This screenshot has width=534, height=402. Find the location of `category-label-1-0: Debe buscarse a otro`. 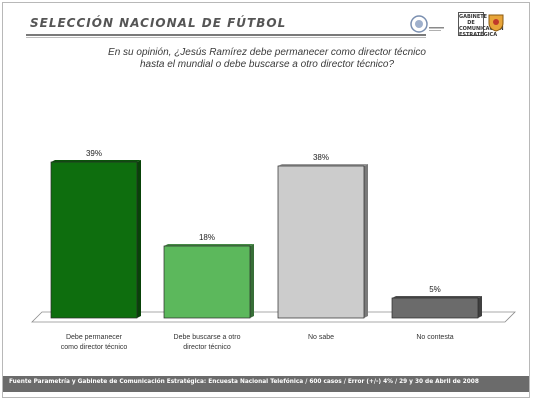

category-label-1-0: Debe buscarse a otro is located at coordinates (207, 337).